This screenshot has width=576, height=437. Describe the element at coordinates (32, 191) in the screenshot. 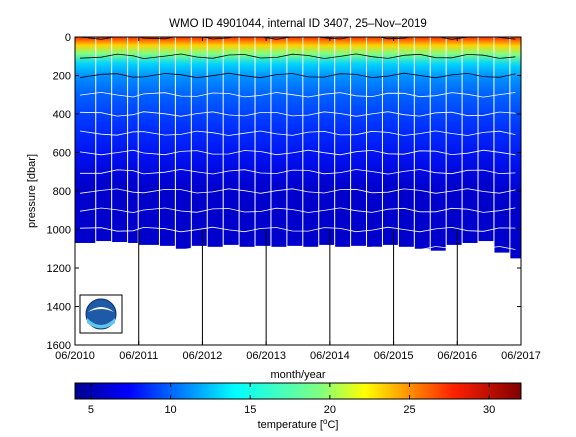

I see `y-axis-label: pressure [dbar]` at that location.